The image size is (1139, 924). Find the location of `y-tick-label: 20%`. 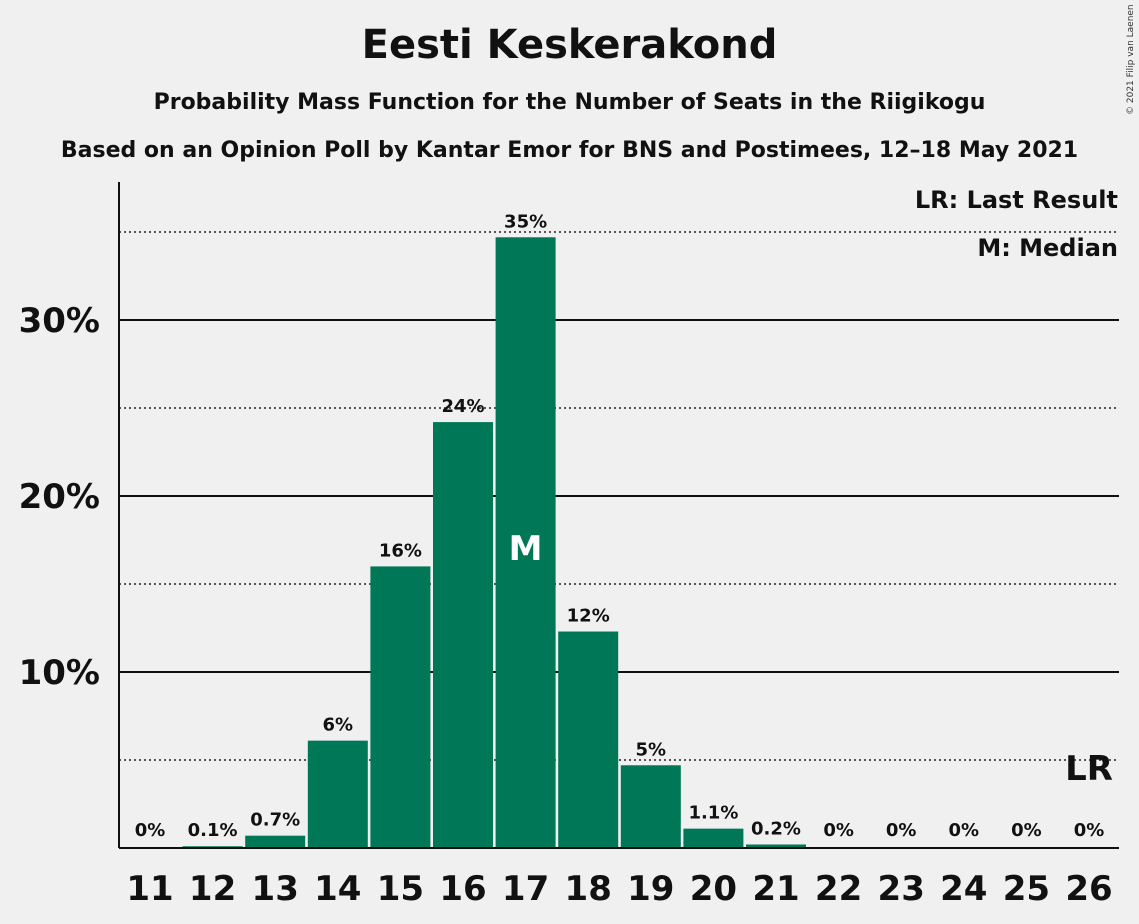

y-tick-label: 20% is located at coordinates (59, 497).